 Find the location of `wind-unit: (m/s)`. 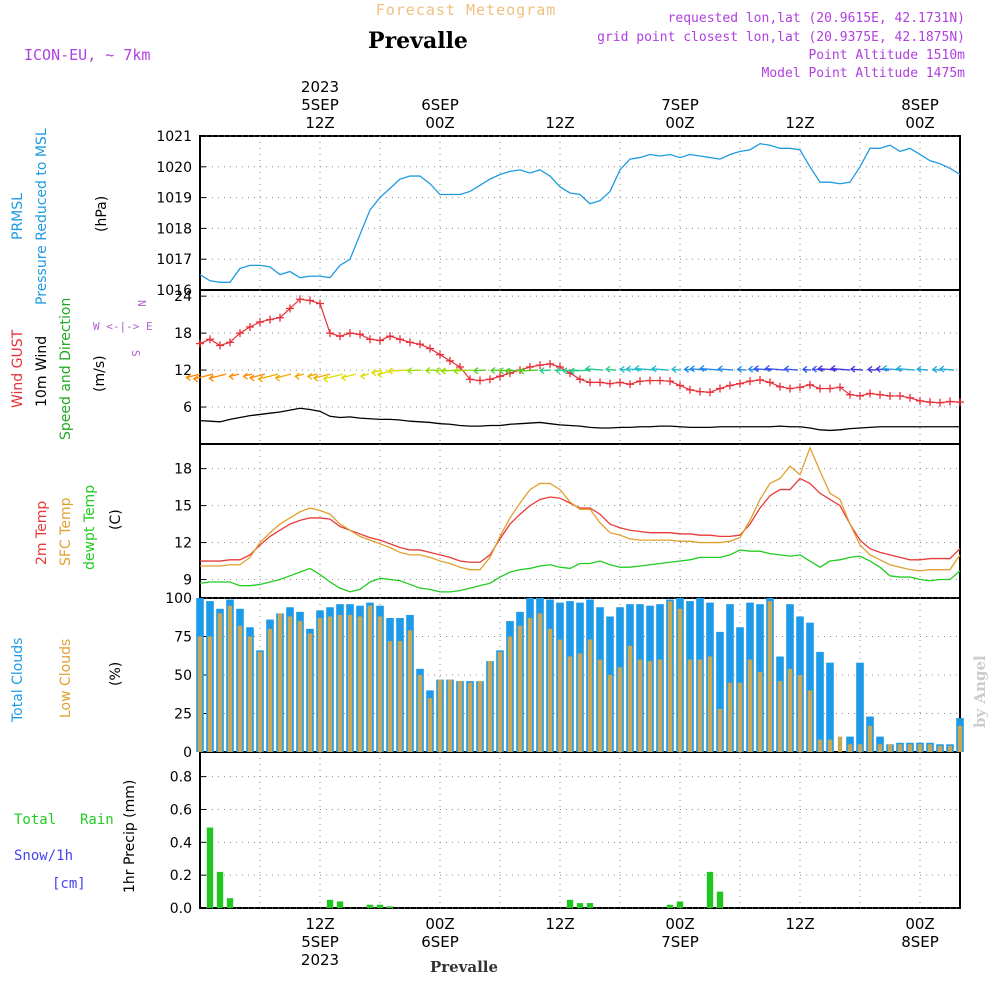

wind-unit: (m/s) is located at coordinates (100, 373).